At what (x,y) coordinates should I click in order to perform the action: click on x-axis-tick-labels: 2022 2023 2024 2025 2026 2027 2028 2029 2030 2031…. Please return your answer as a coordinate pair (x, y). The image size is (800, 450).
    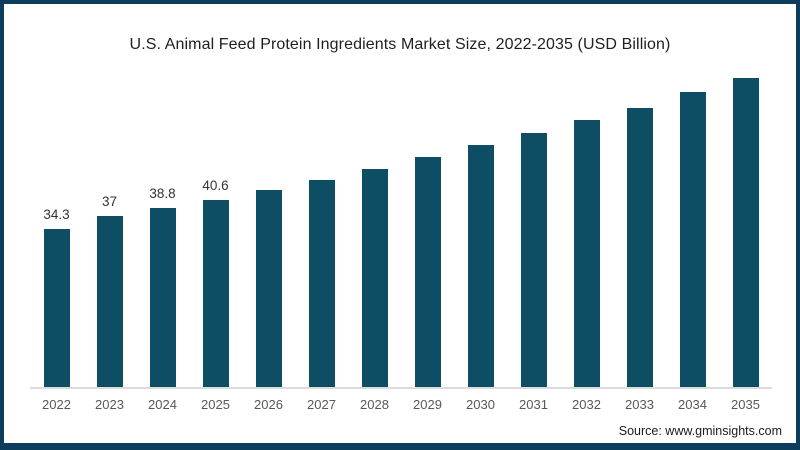
    Looking at the image, I should click on (401, 404).